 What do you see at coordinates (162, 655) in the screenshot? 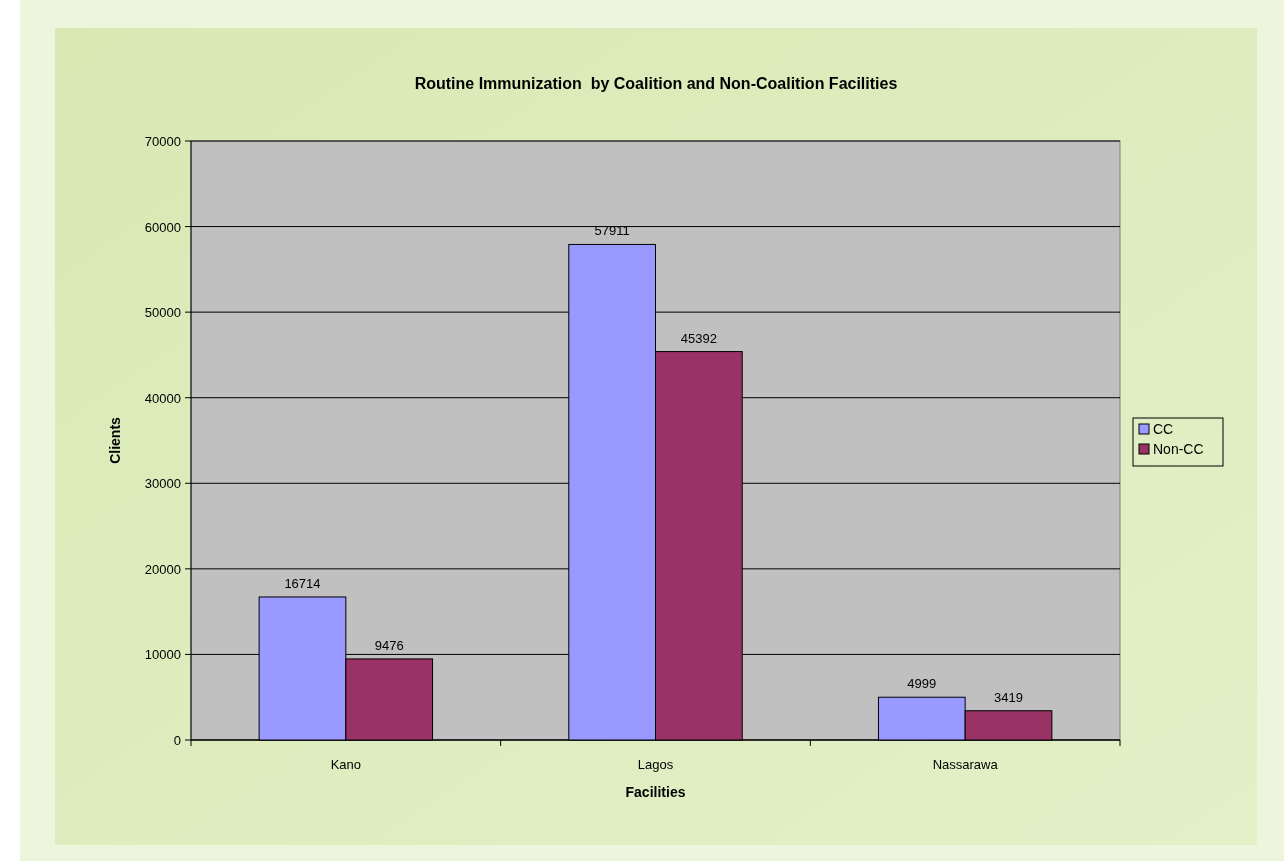
I see `y-tick-label: 10000` at bounding box center [162, 655].